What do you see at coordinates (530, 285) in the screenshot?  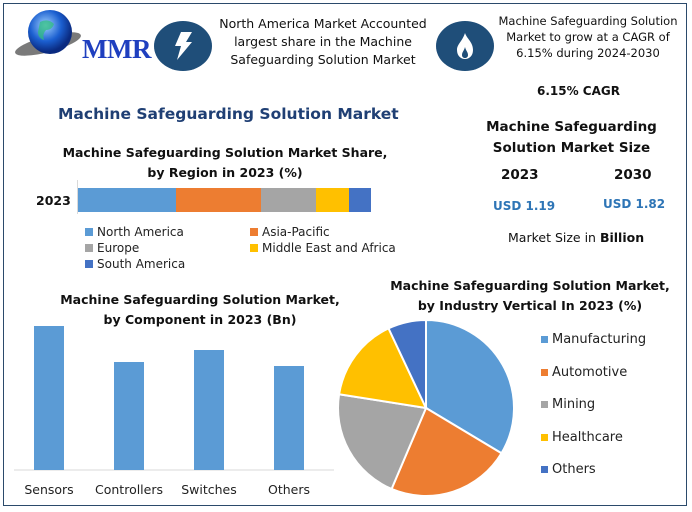 I see `industry-chart-title-line1: Machine Safeguarding Solution Market,` at bounding box center [530, 285].